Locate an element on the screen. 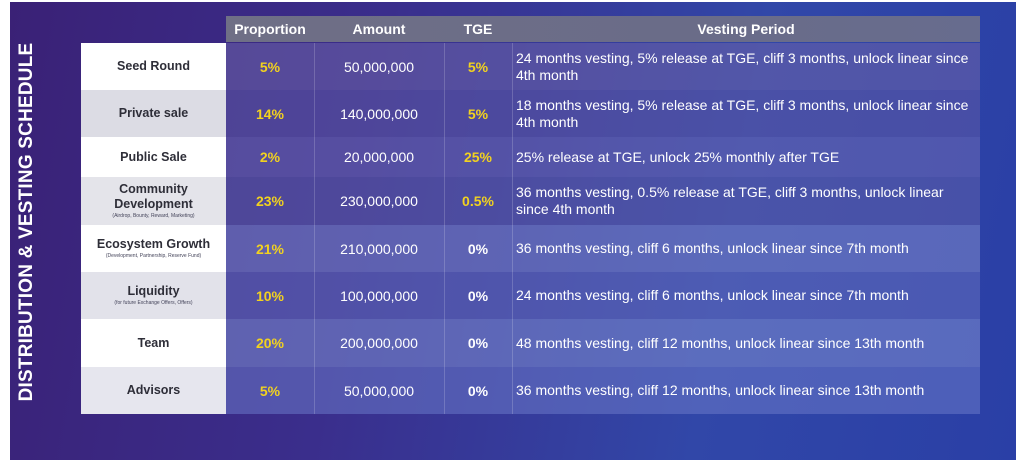 This screenshot has width=1024, height=466. row-label: Public Sale is located at coordinates (153, 156).